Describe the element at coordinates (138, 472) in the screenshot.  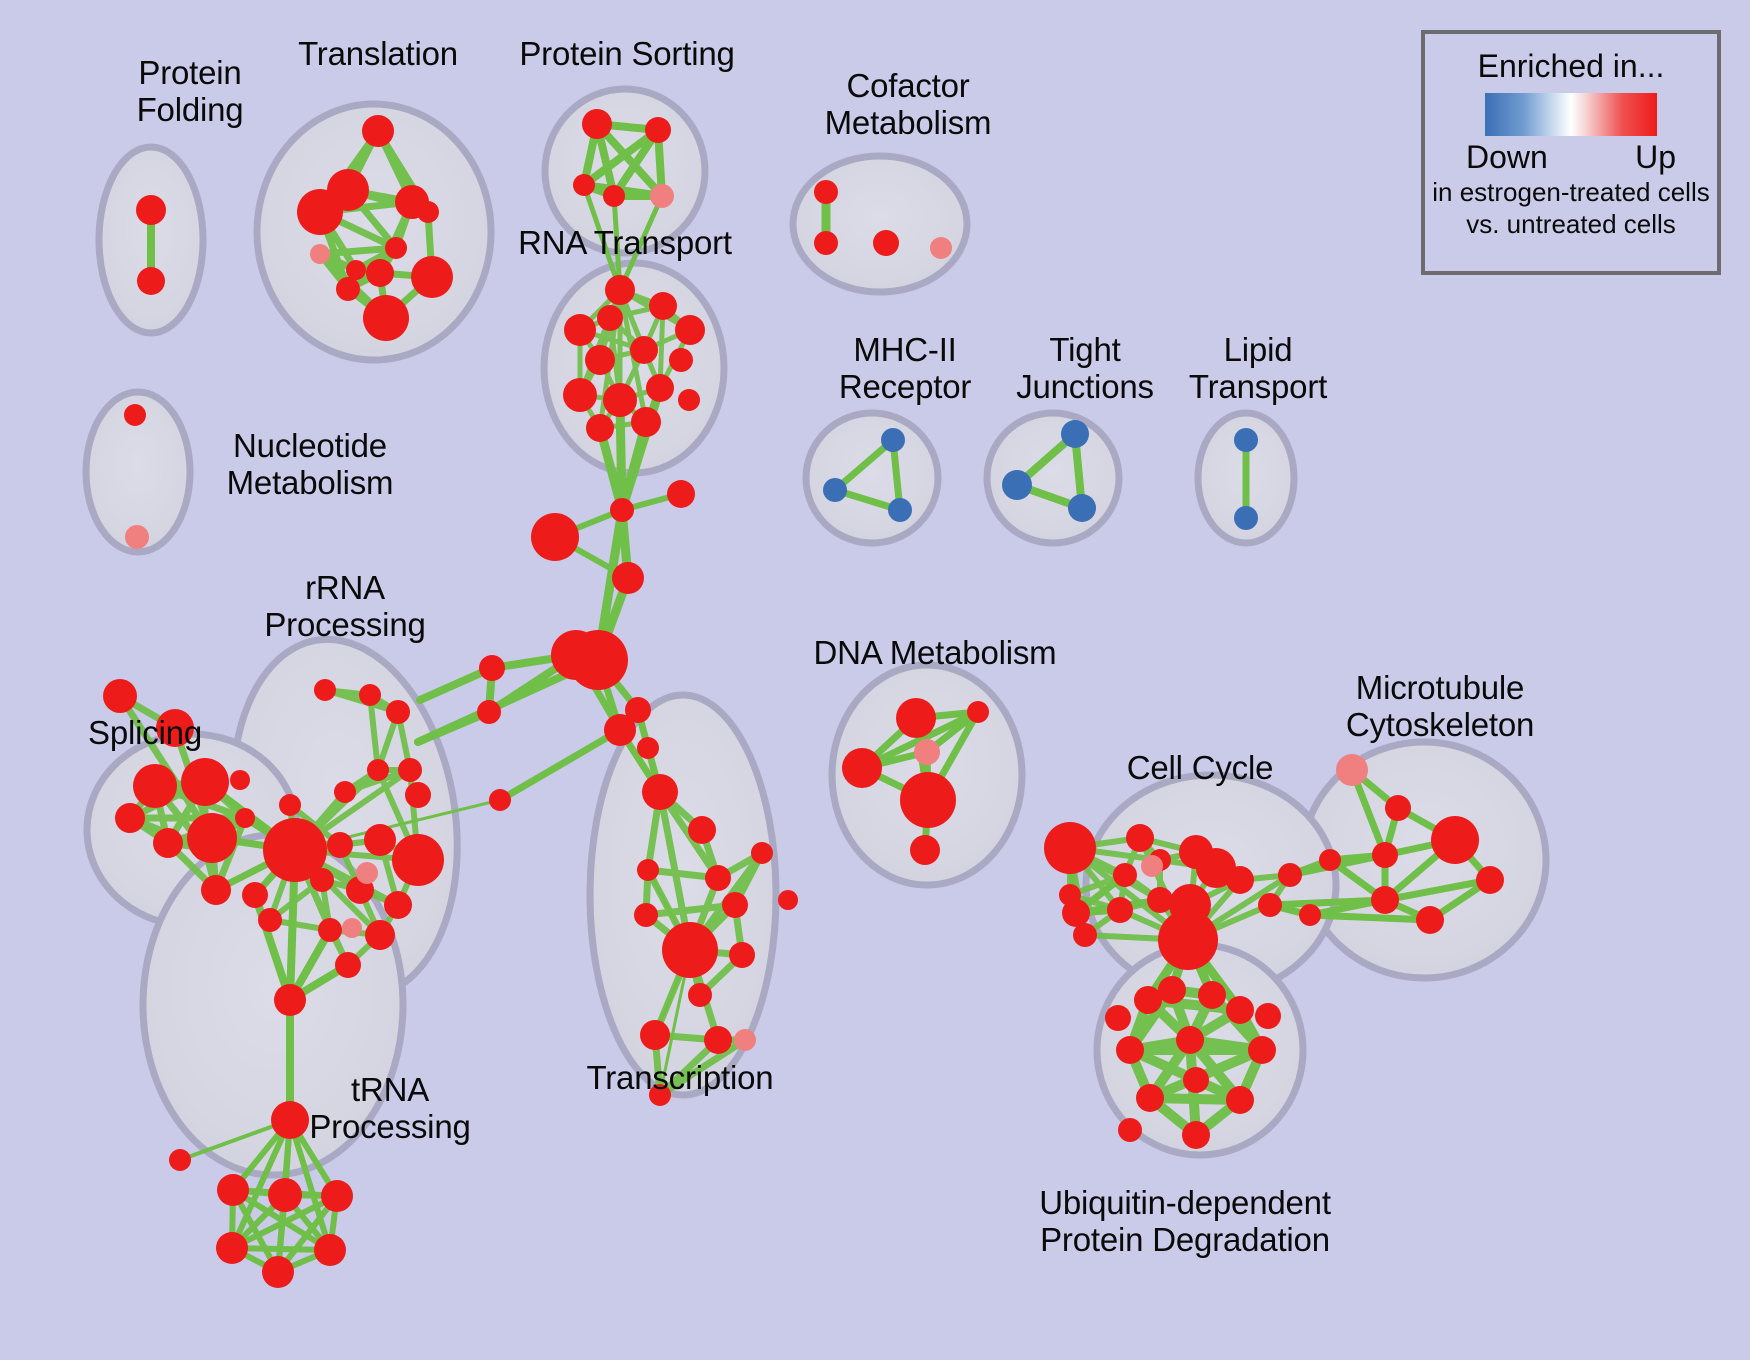
I see `hull-nucleotide` at that location.